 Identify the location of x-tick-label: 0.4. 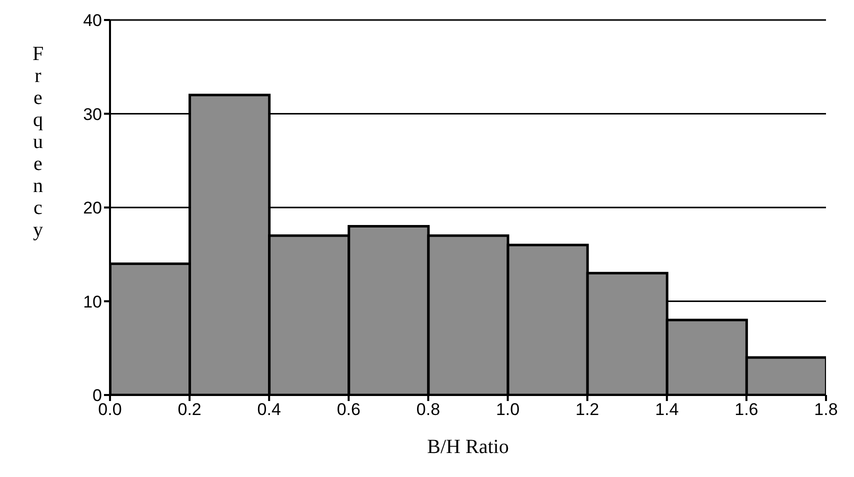
(269, 410).